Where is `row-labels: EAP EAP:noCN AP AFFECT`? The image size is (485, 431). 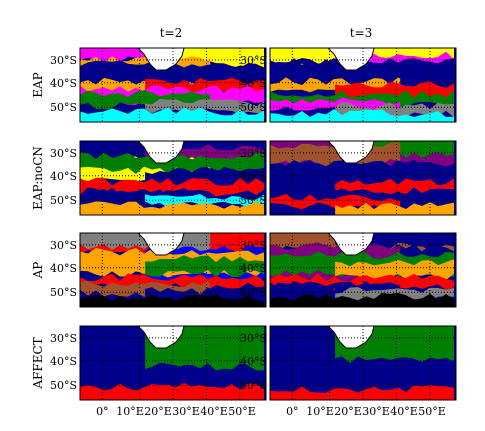 row-labels: EAP EAP:noCN AP AFFECT is located at coordinates (38, 230).